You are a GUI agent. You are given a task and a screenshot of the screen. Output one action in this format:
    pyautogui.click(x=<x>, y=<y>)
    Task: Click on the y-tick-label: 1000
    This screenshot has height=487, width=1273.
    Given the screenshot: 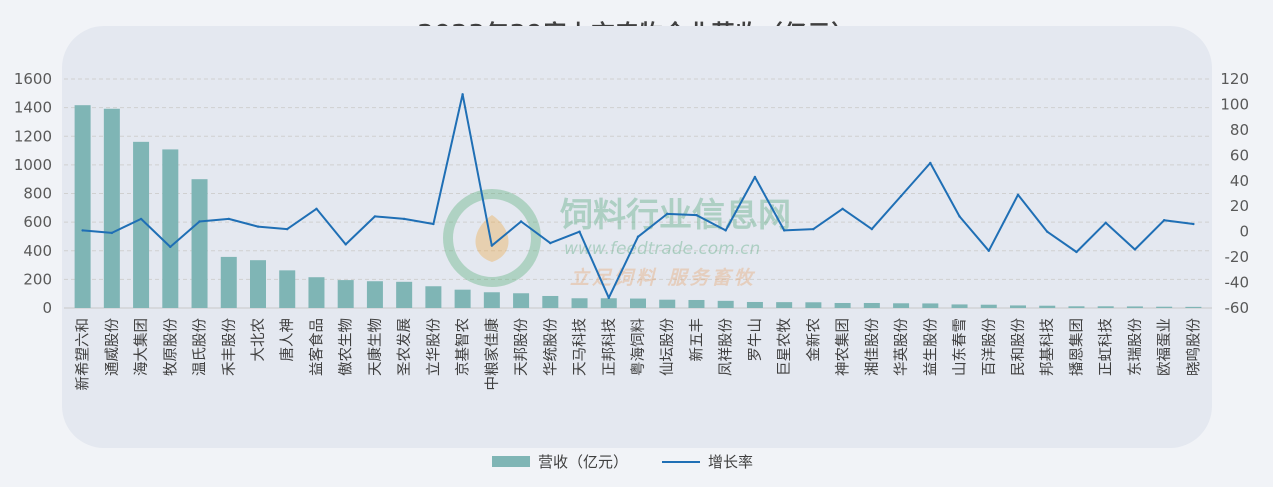 What is the action you would take?
    pyautogui.click(x=33, y=165)
    